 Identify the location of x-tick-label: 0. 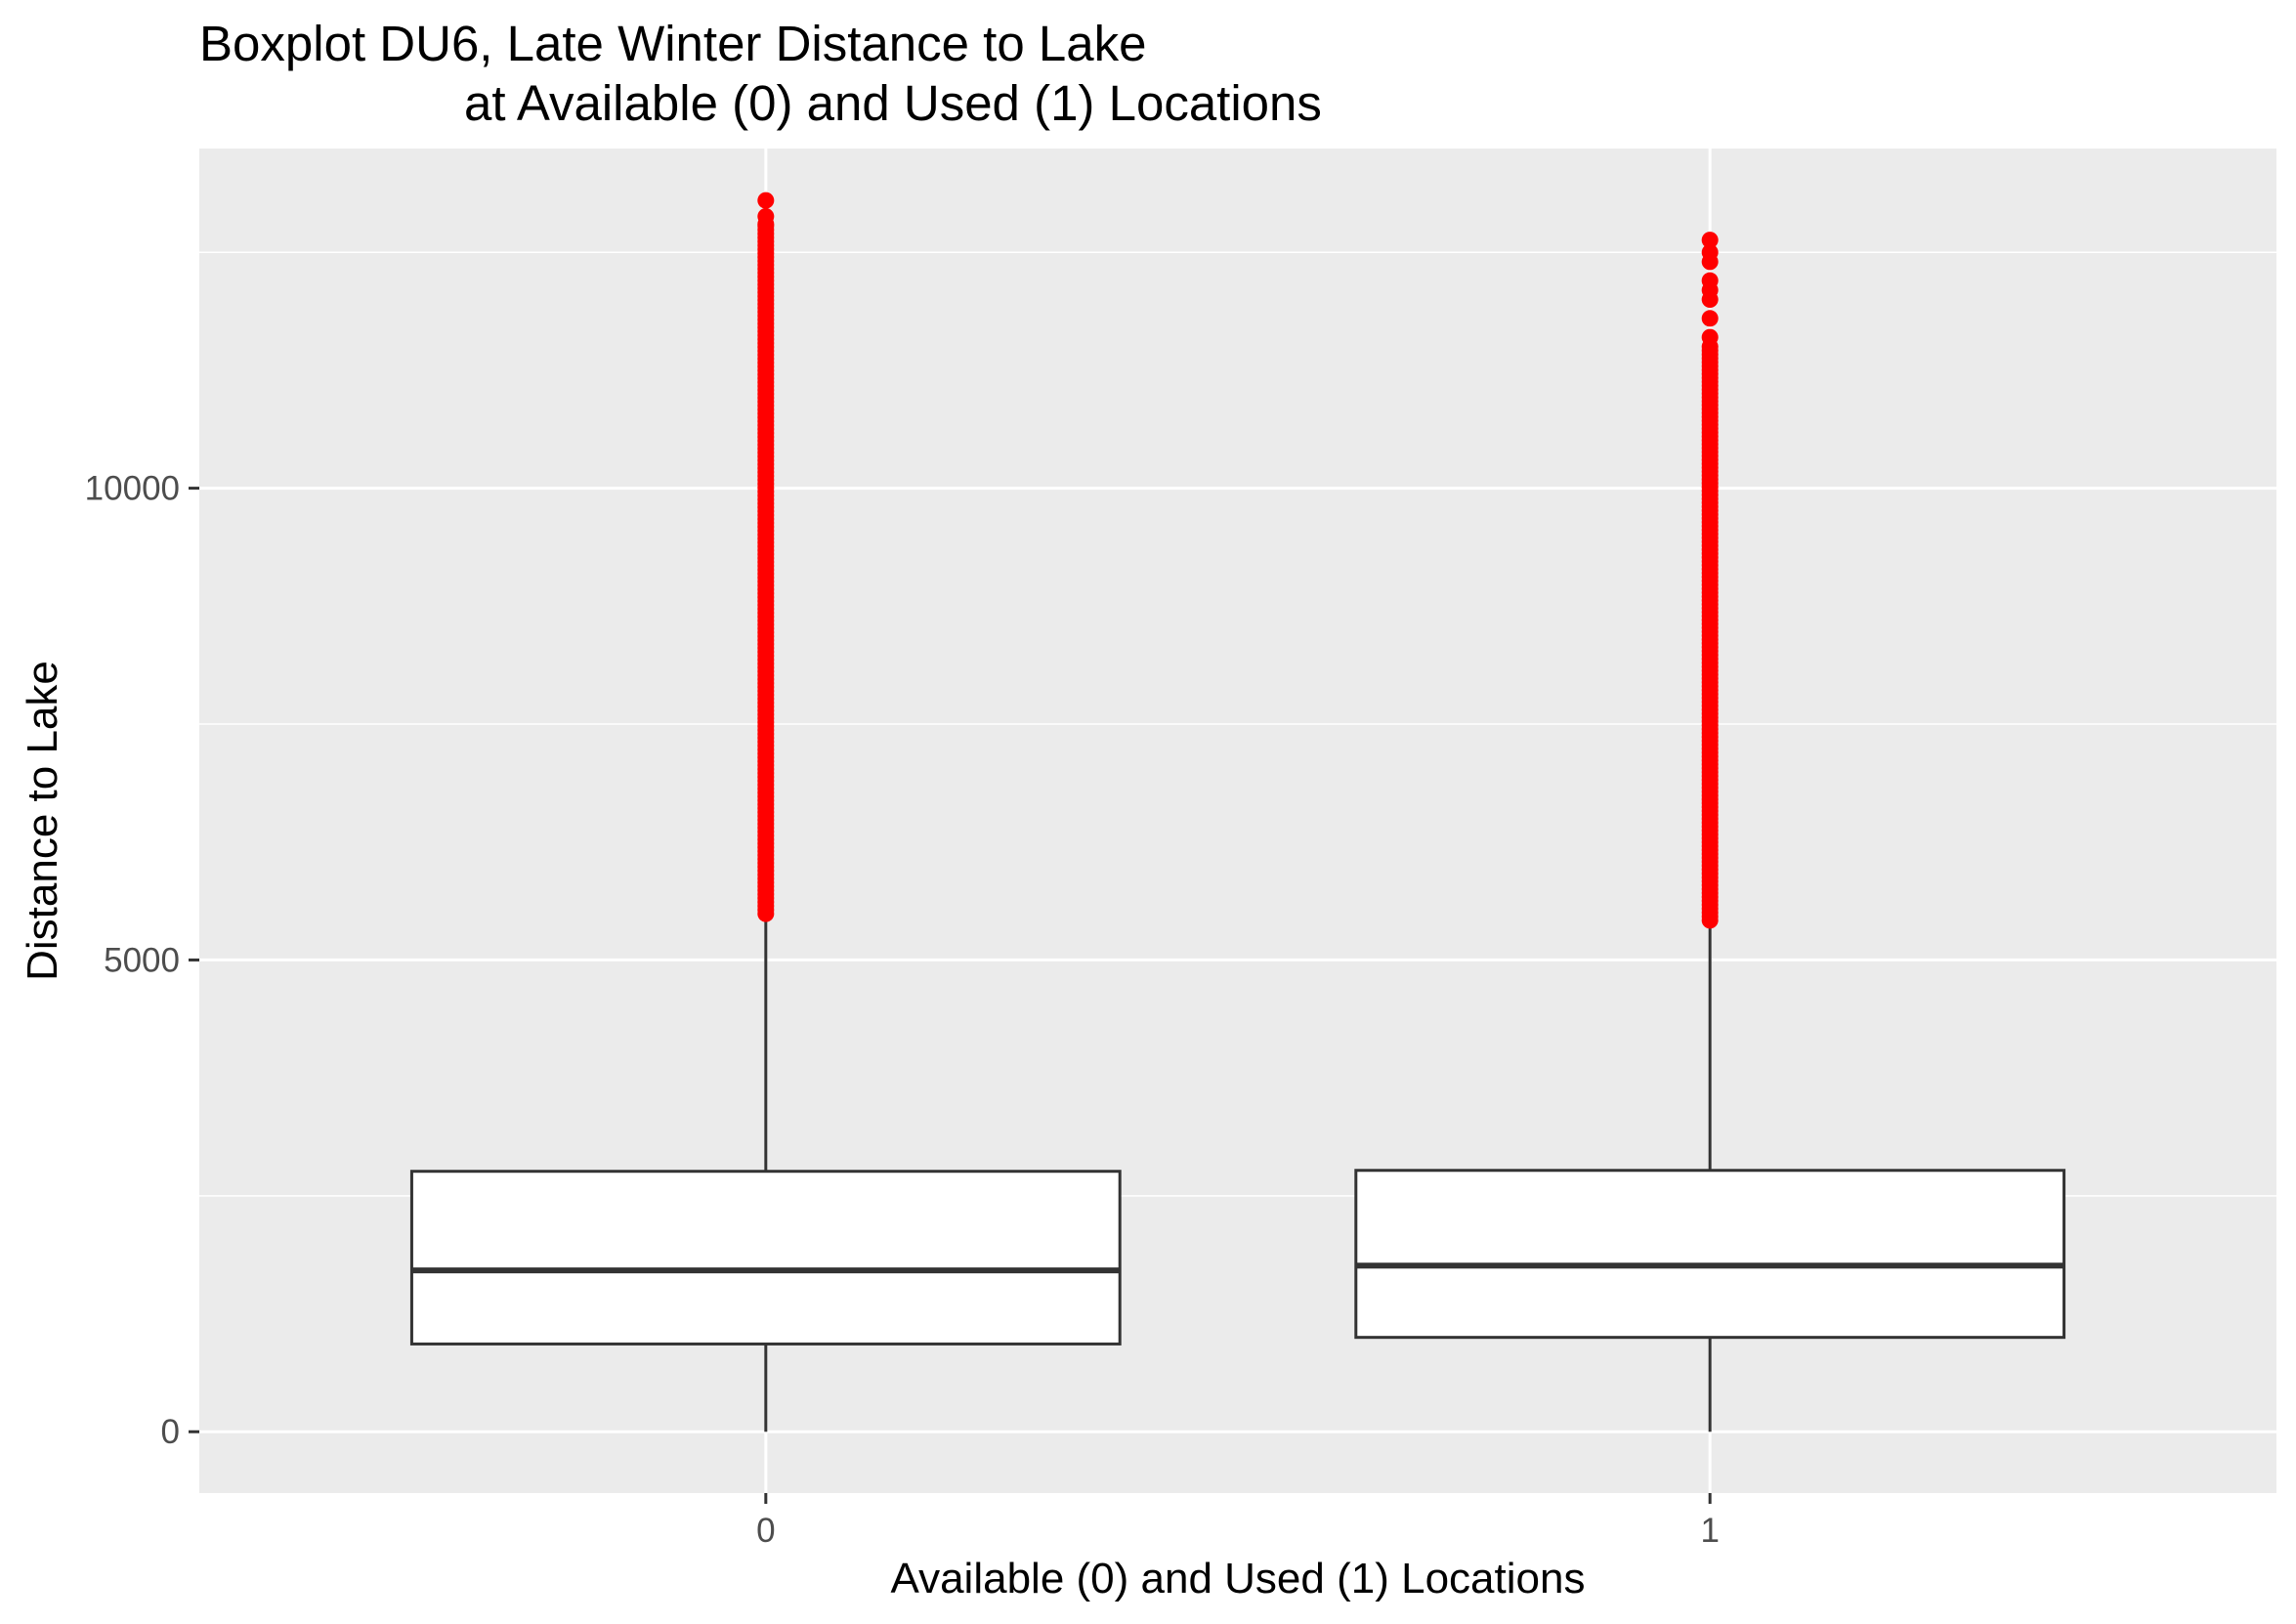
(765, 1531).